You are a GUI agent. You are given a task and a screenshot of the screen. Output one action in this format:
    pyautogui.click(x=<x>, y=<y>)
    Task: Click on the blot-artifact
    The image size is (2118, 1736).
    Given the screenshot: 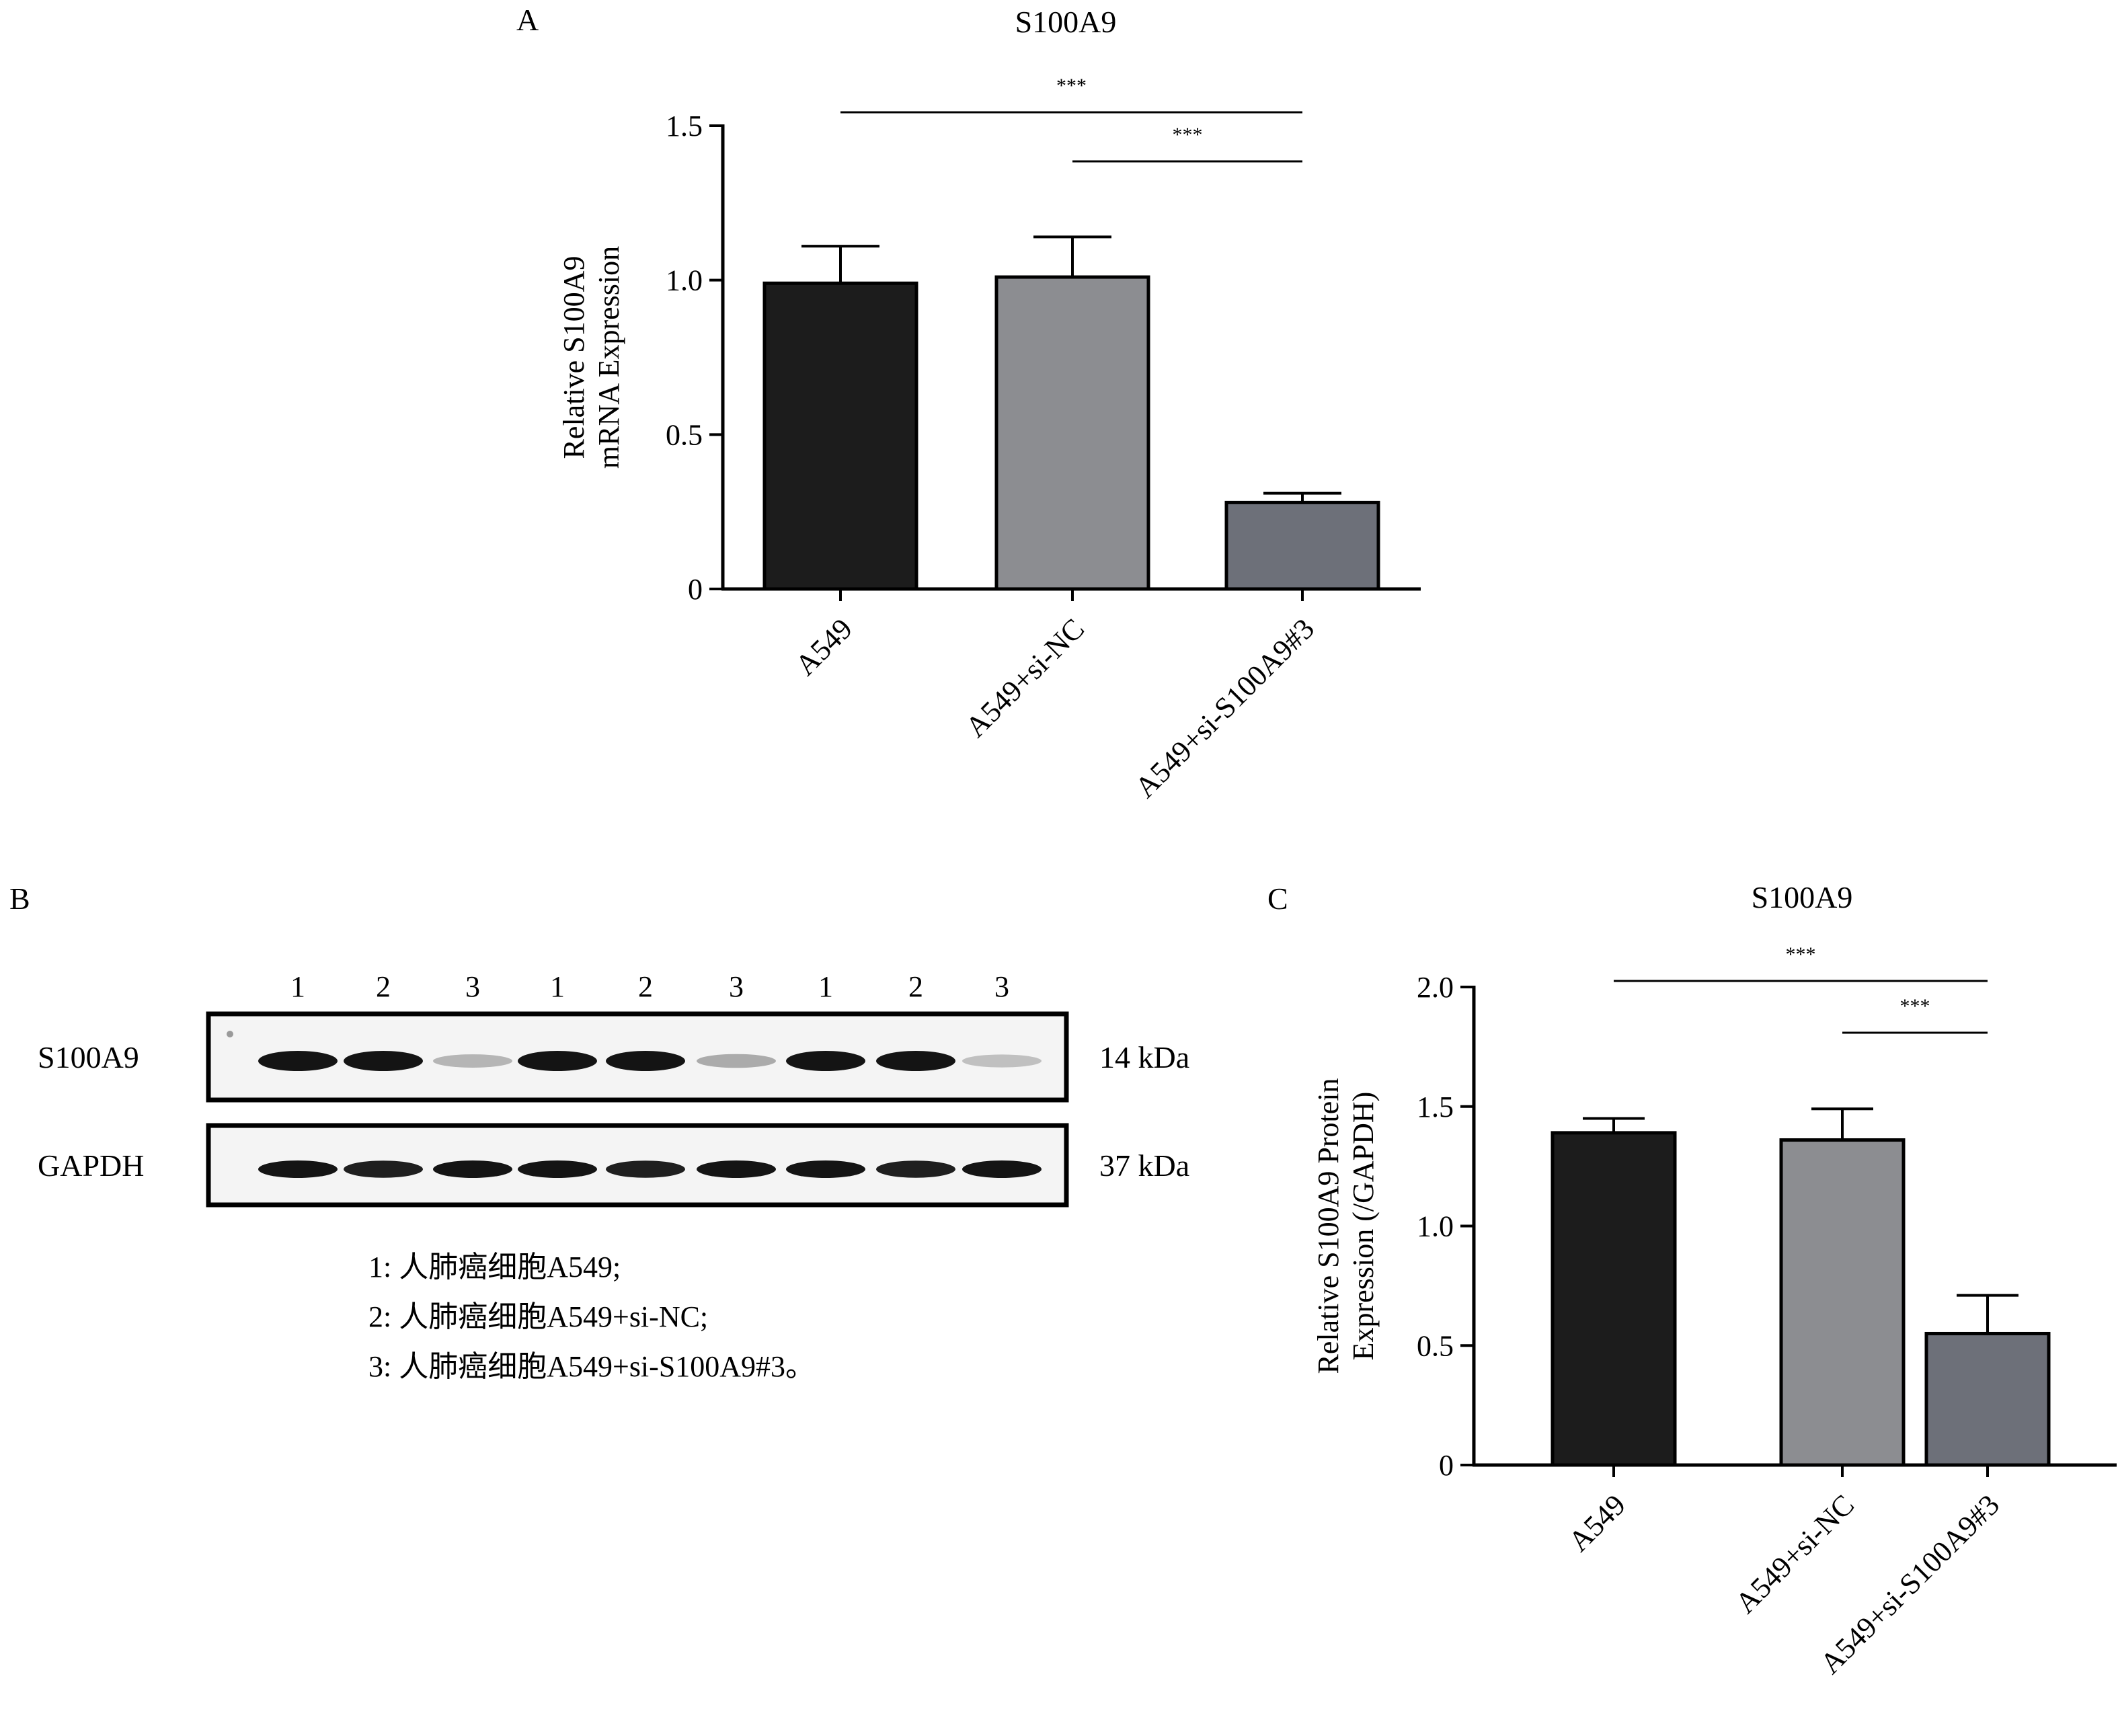 What is the action you would take?
    pyautogui.click(x=230, y=1034)
    